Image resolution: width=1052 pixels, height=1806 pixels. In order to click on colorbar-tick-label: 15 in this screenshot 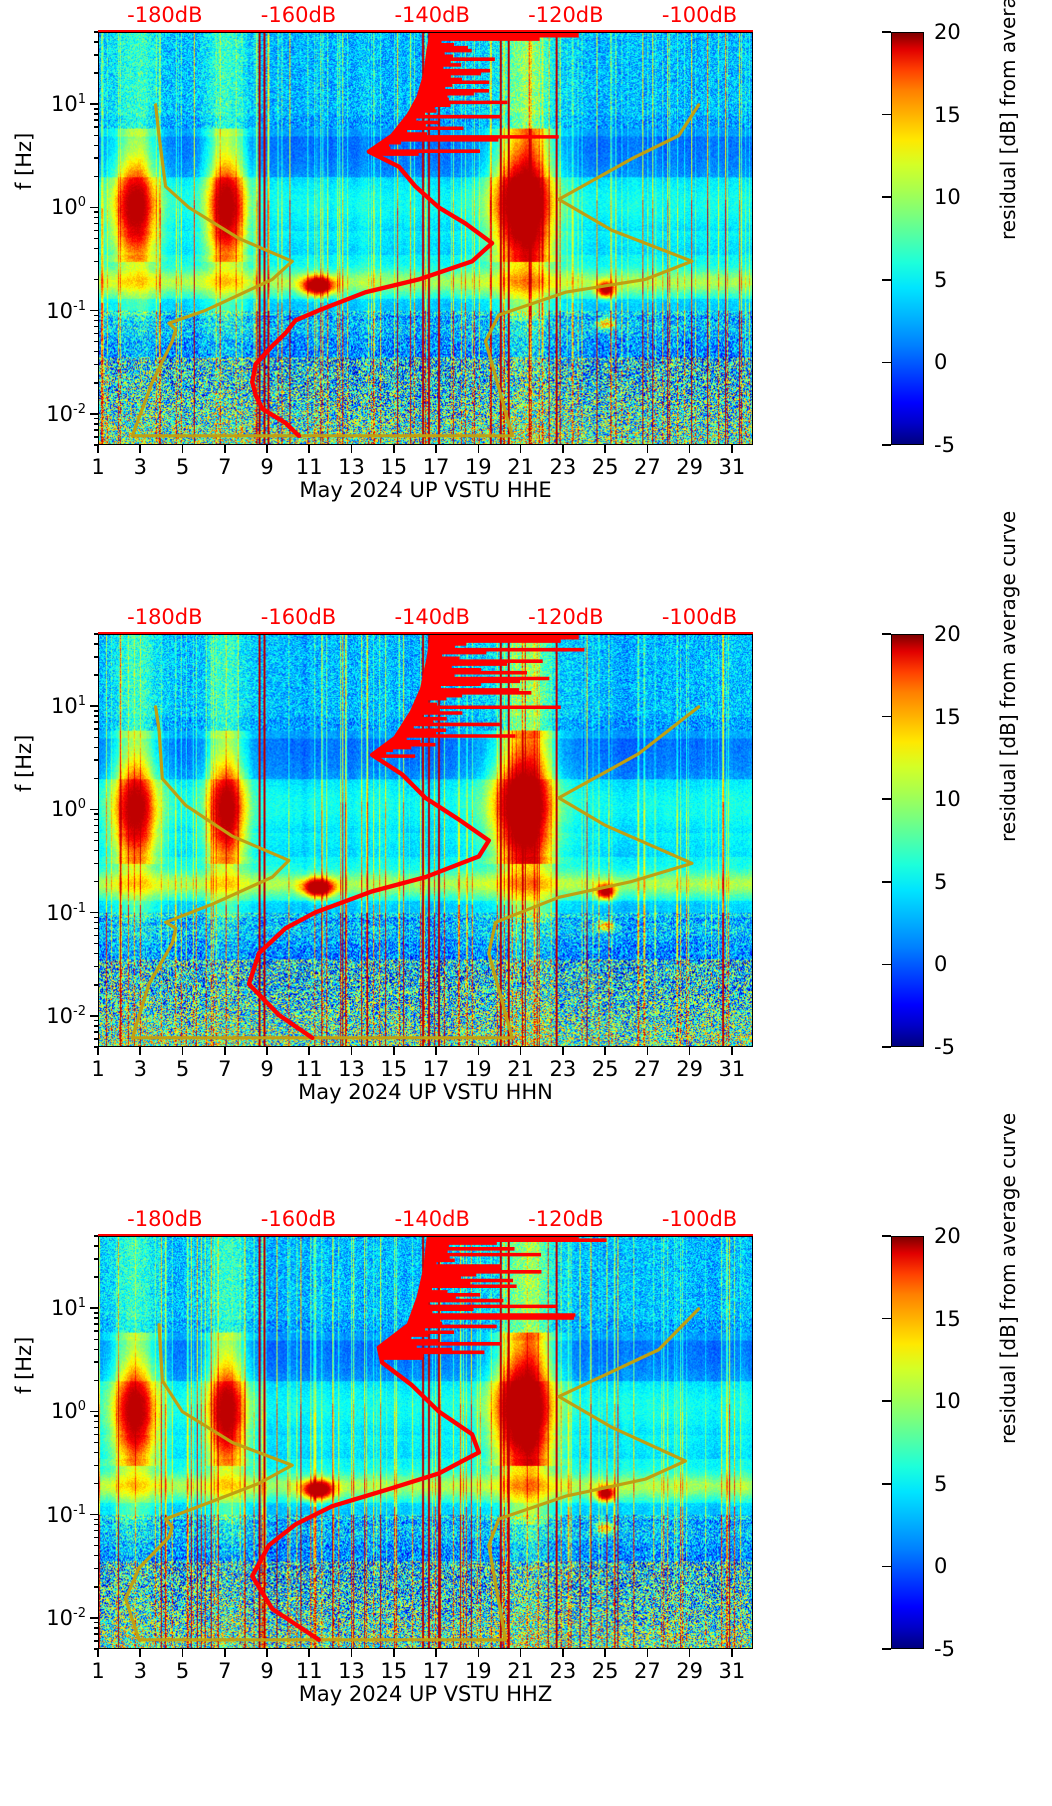, I will do `click(947, 716)`.